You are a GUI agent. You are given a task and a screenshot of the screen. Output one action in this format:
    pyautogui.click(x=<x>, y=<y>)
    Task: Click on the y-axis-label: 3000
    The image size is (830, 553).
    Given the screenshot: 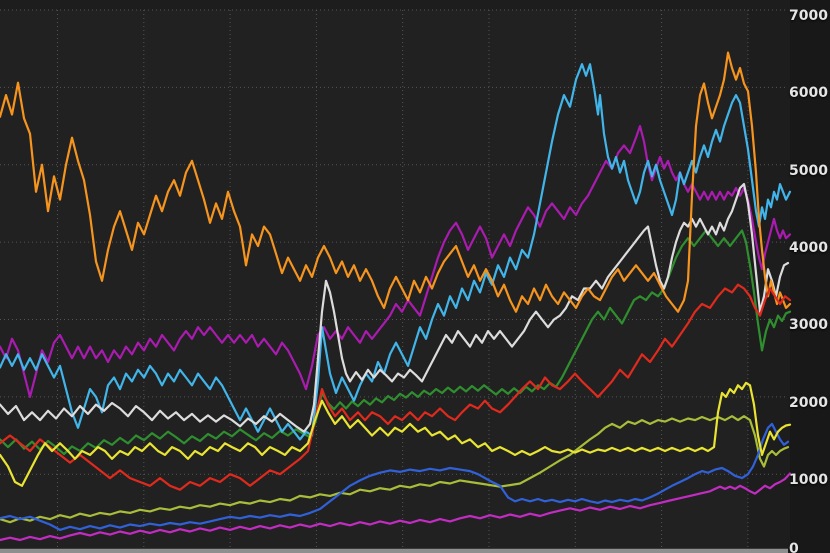 What is the action you would take?
    pyautogui.click(x=808, y=325)
    